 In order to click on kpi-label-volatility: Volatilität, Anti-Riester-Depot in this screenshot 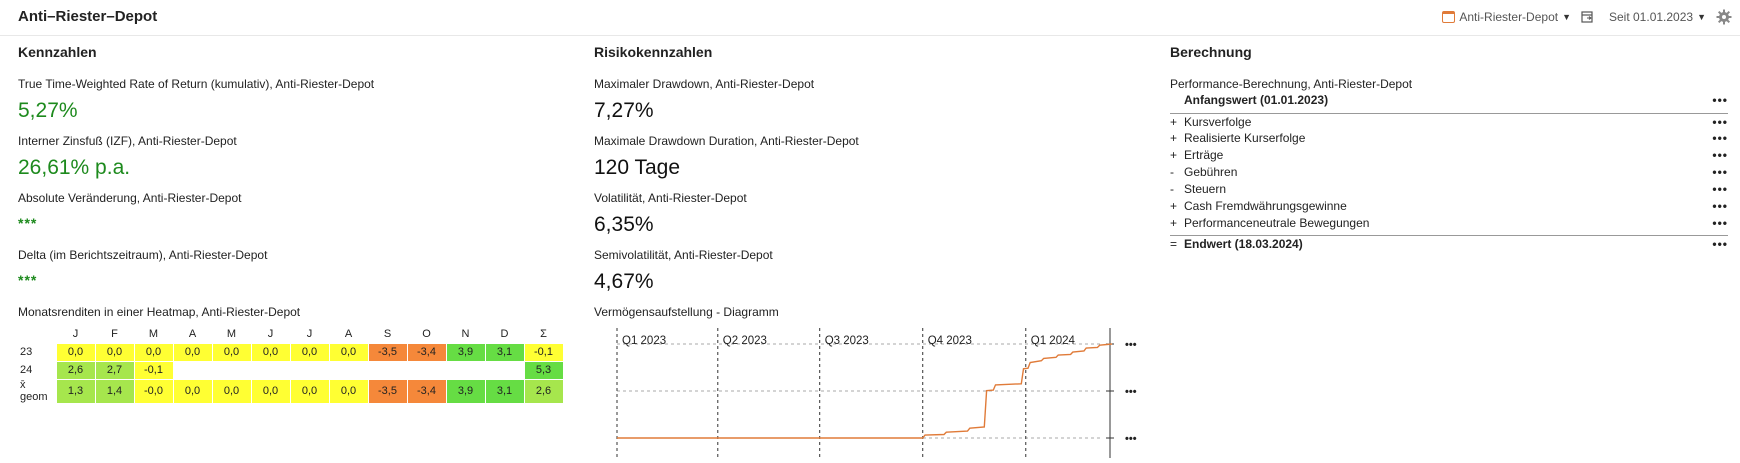, I will do `click(670, 198)`.